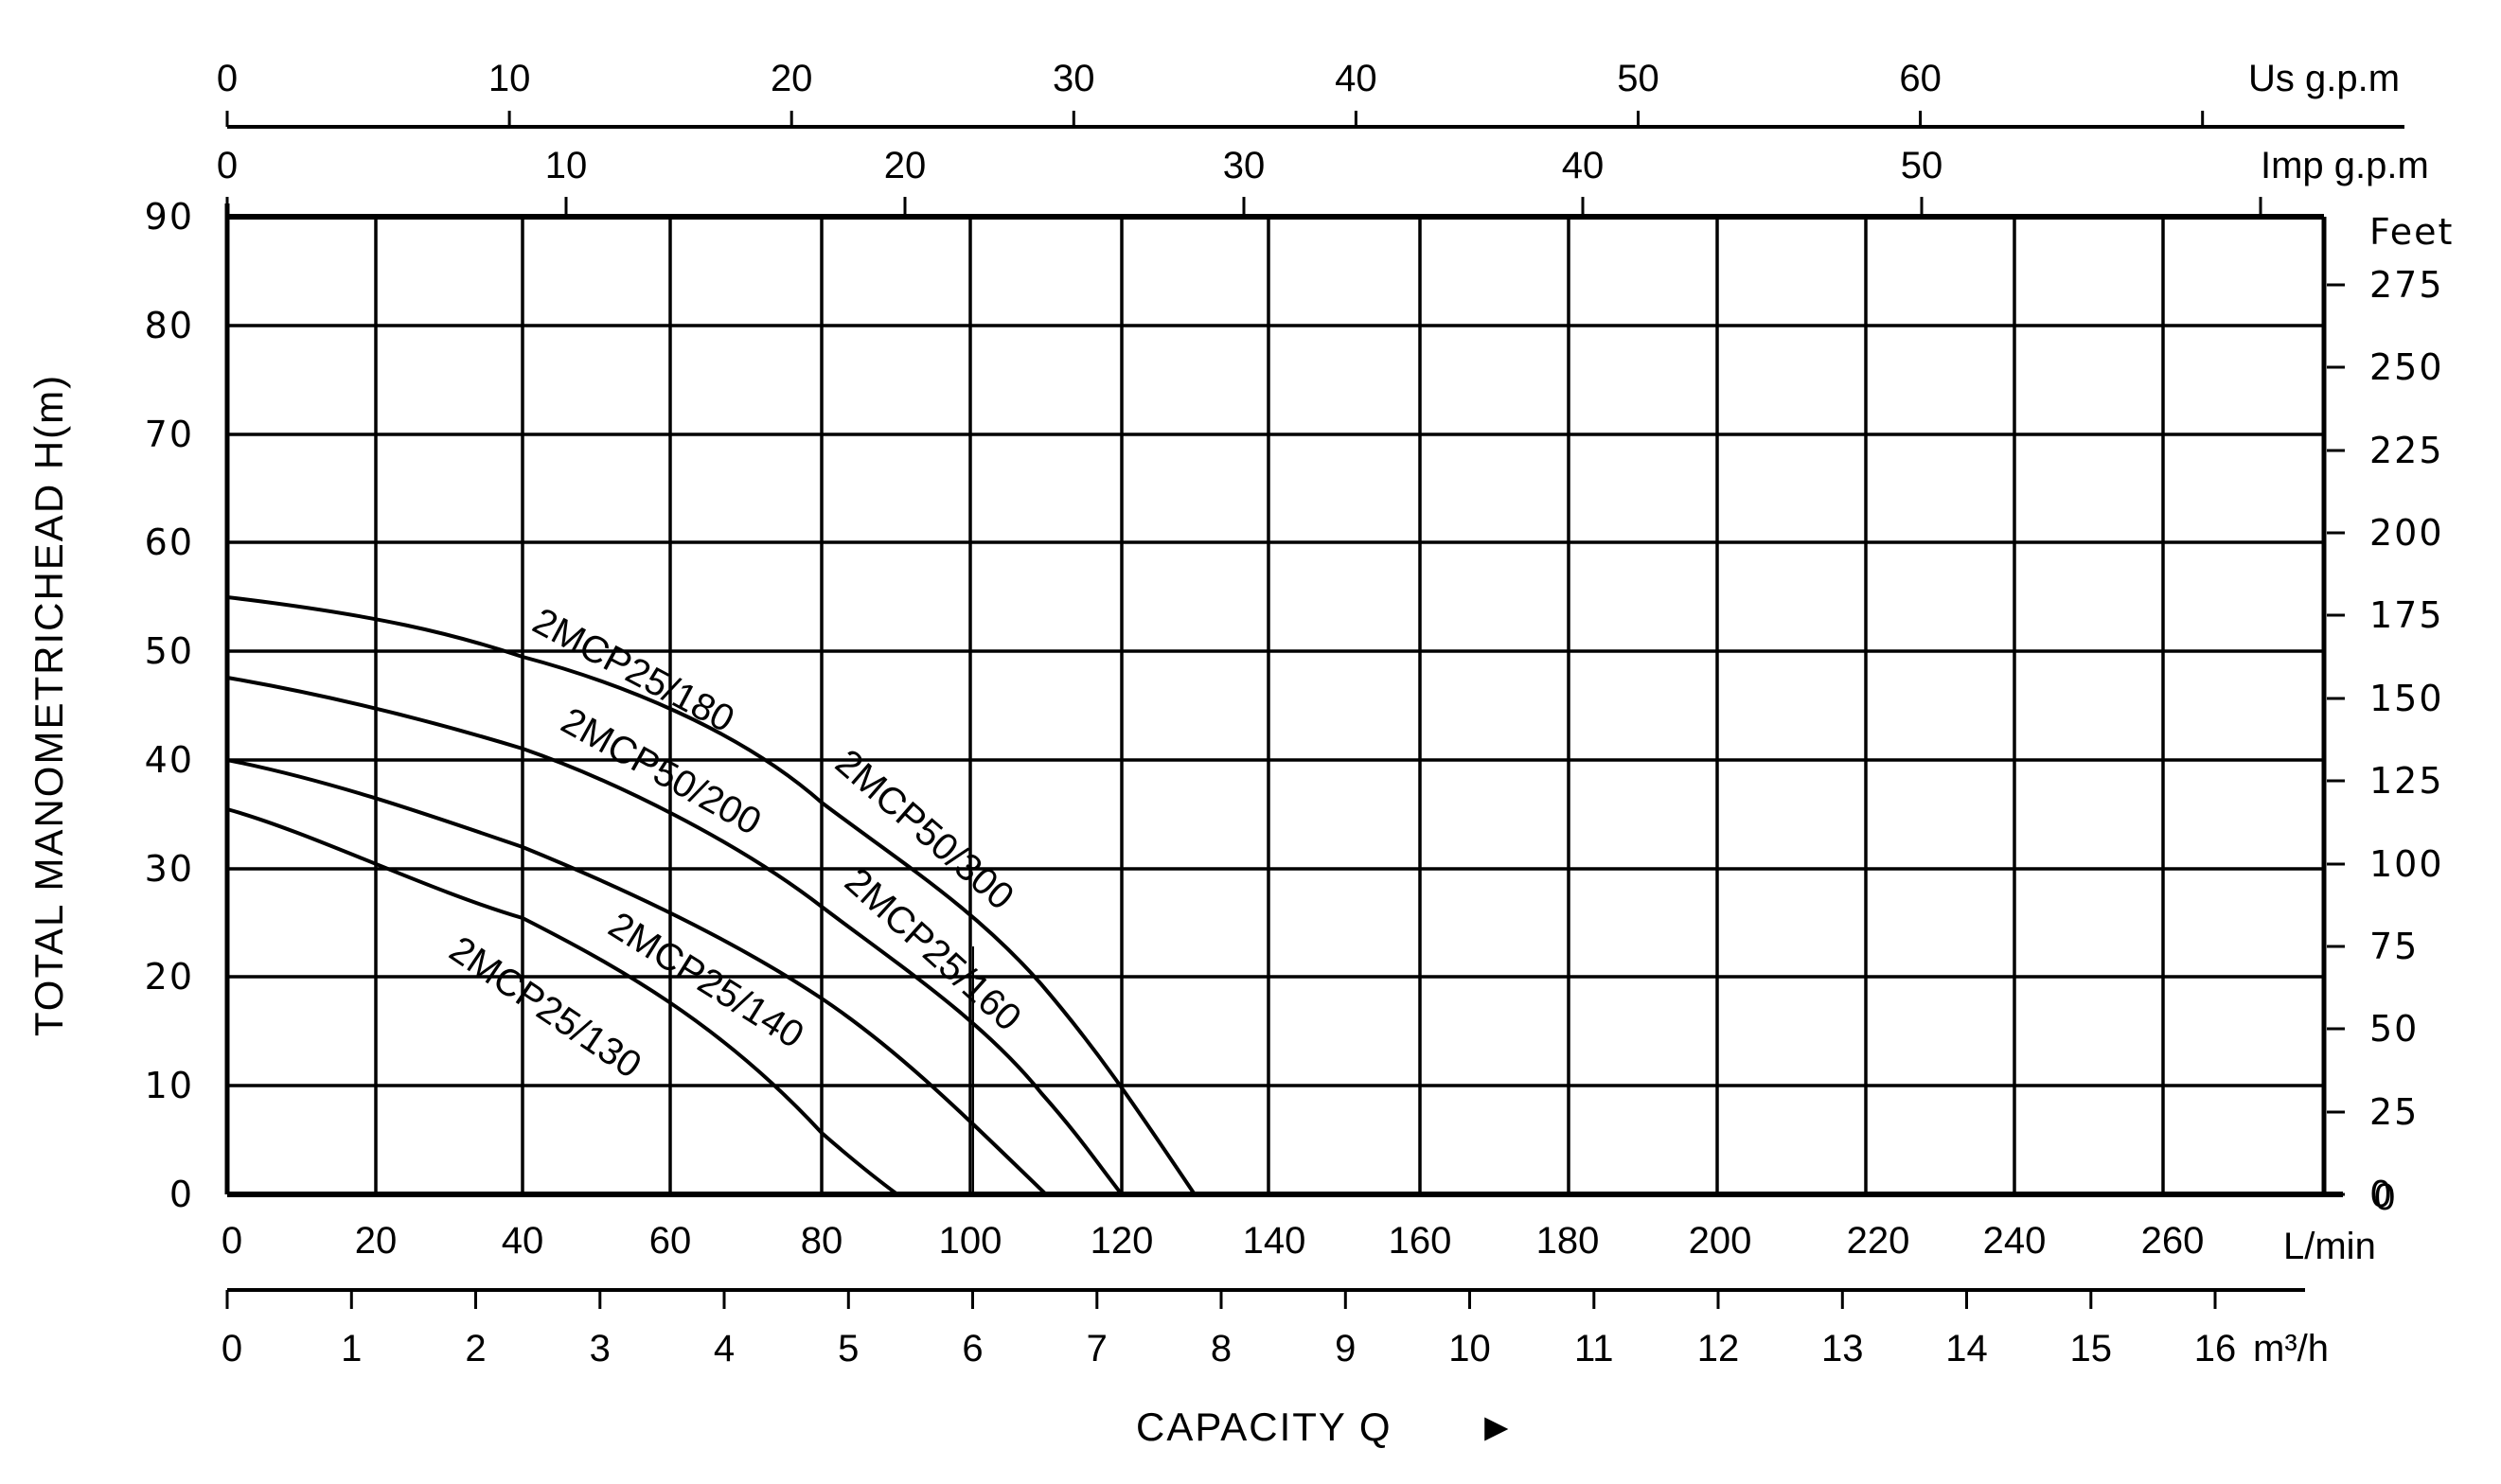  What do you see at coordinates (169, 434) in the screenshot?
I see `y-tick: 70` at bounding box center [169, 434].